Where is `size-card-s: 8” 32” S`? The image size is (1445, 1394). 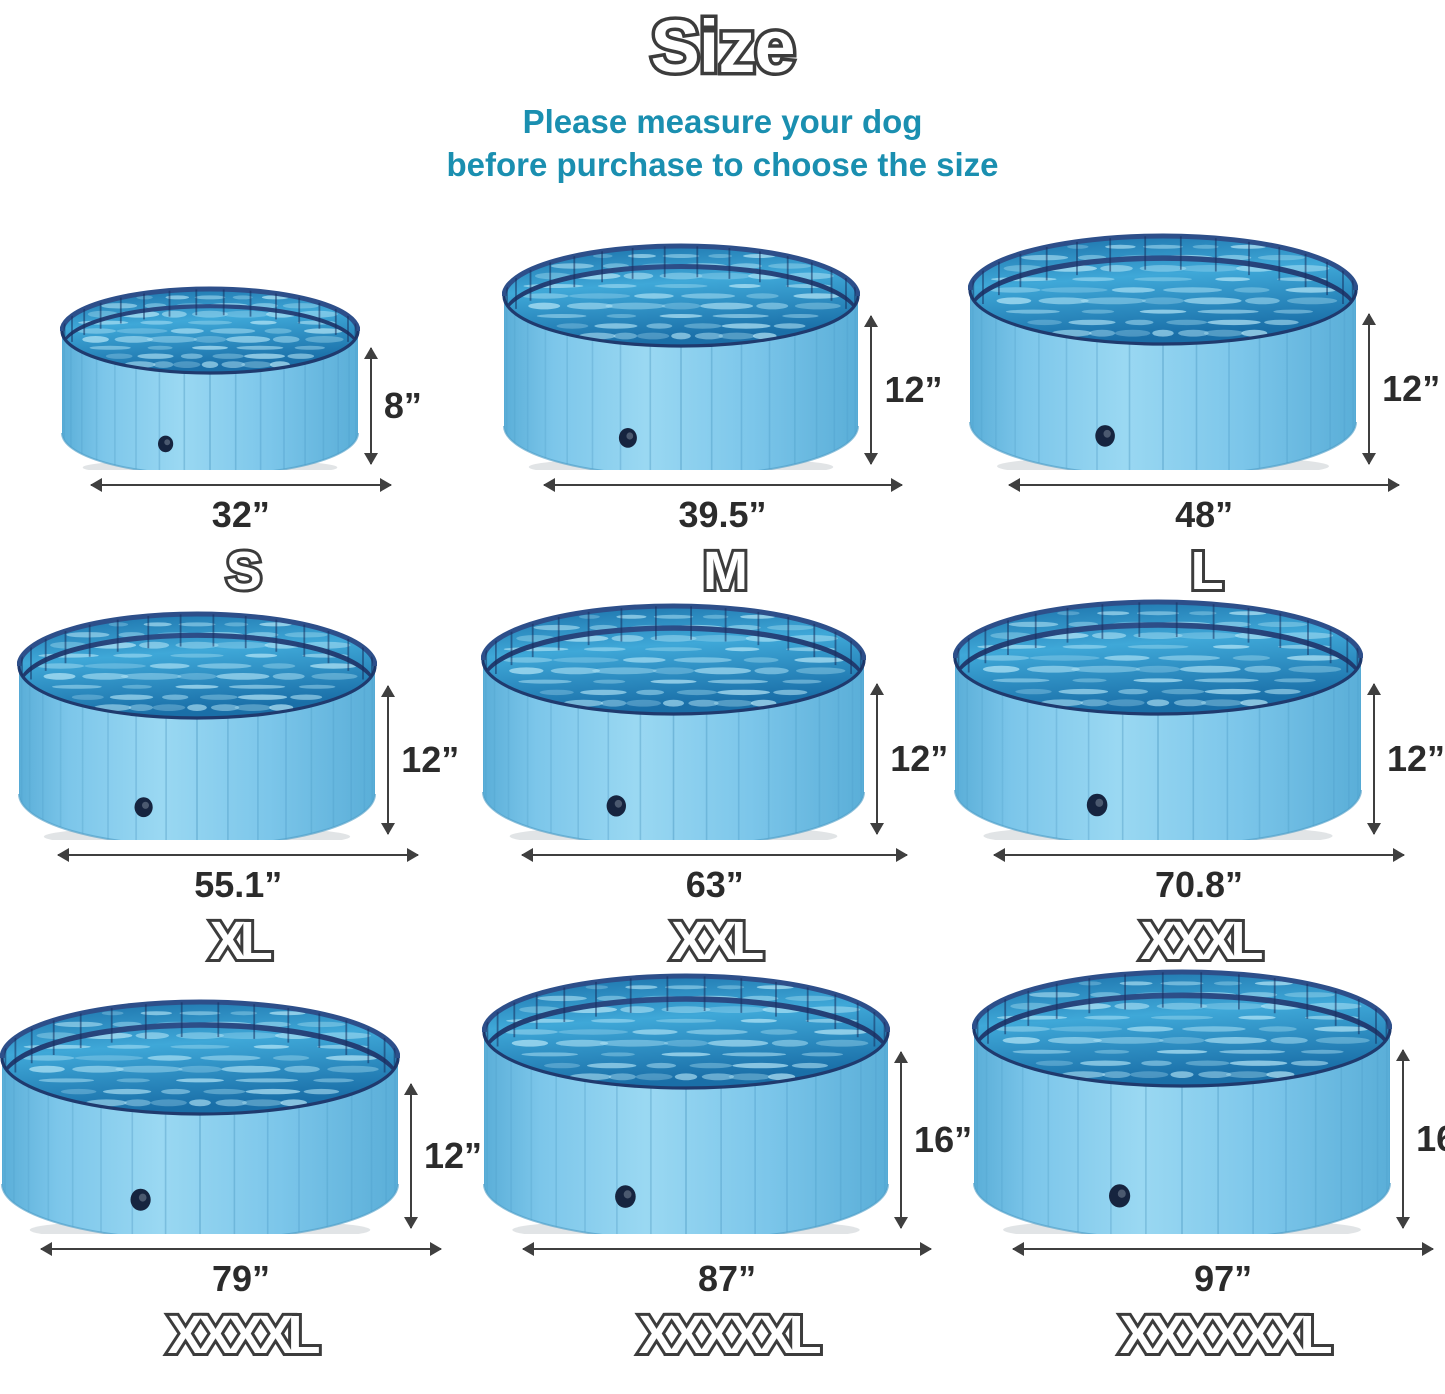
size-card-s: 8” 32” S is located at coordinates (241, 443).